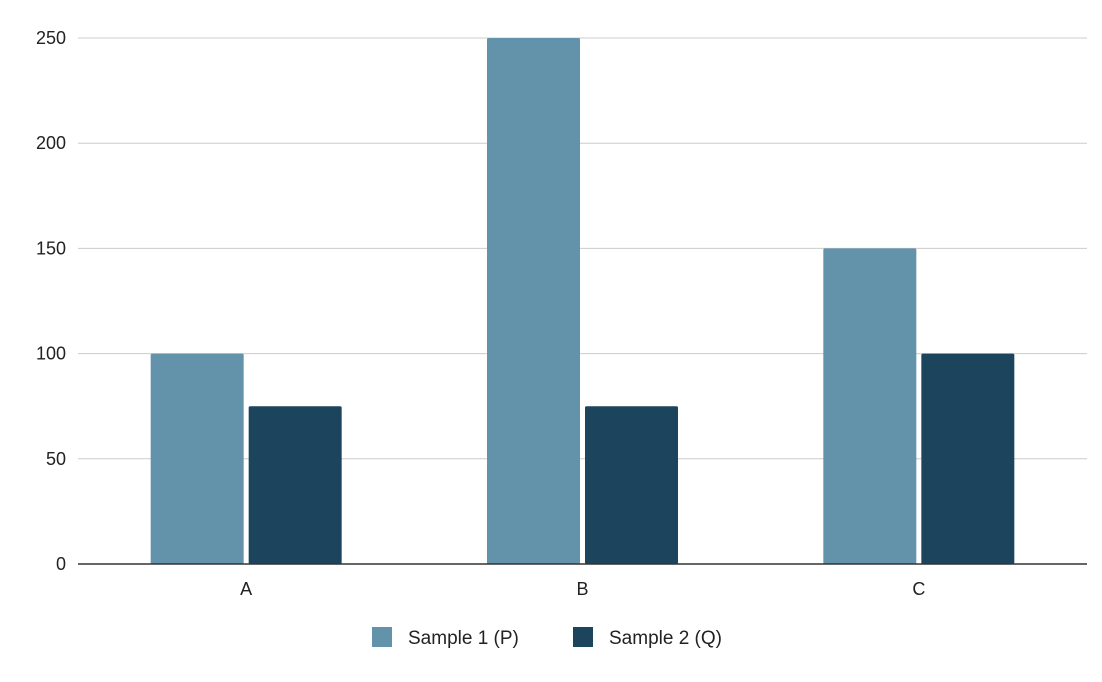  Describe the element at coordinates (547, 638) in the screenshot. I see `legend: Sample 1 (P) Sample 2 (Q)` at that location.